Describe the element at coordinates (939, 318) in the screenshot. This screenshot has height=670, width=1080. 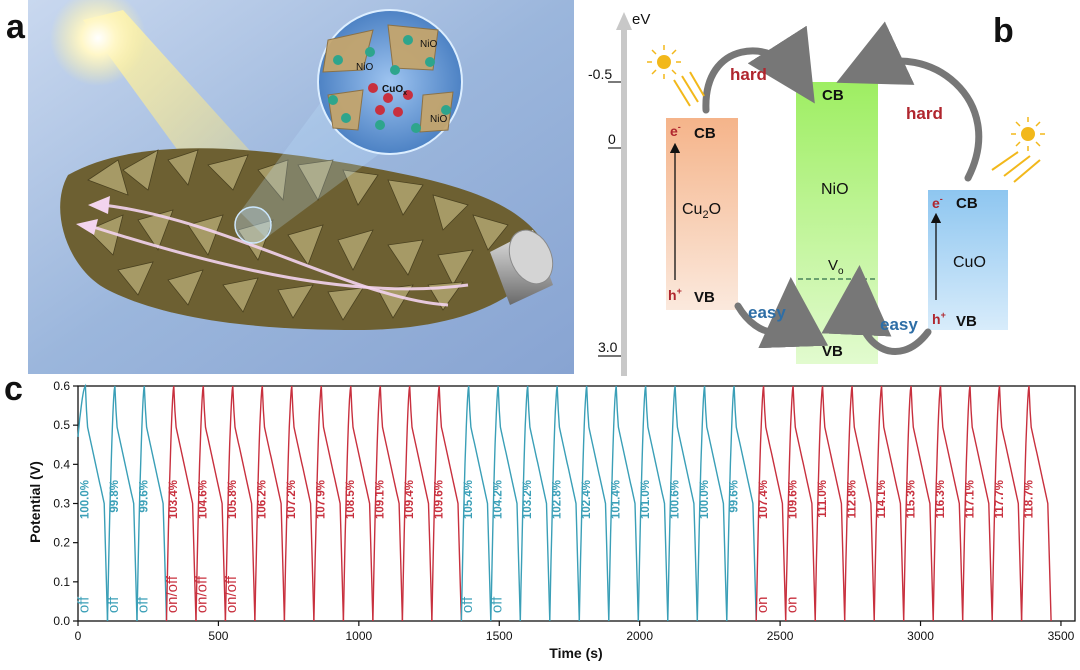
I see `hole-label: h+` at that location.